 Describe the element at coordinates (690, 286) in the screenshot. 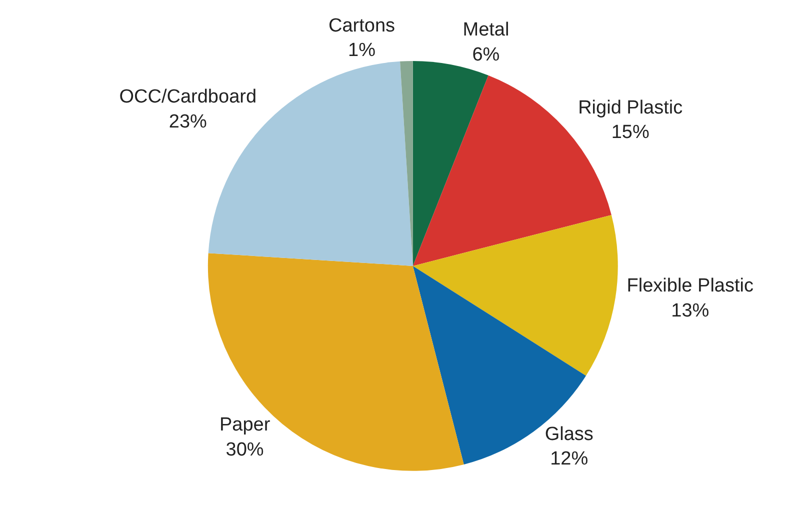

I see `slice-label: Flexible Plastic` at that location.